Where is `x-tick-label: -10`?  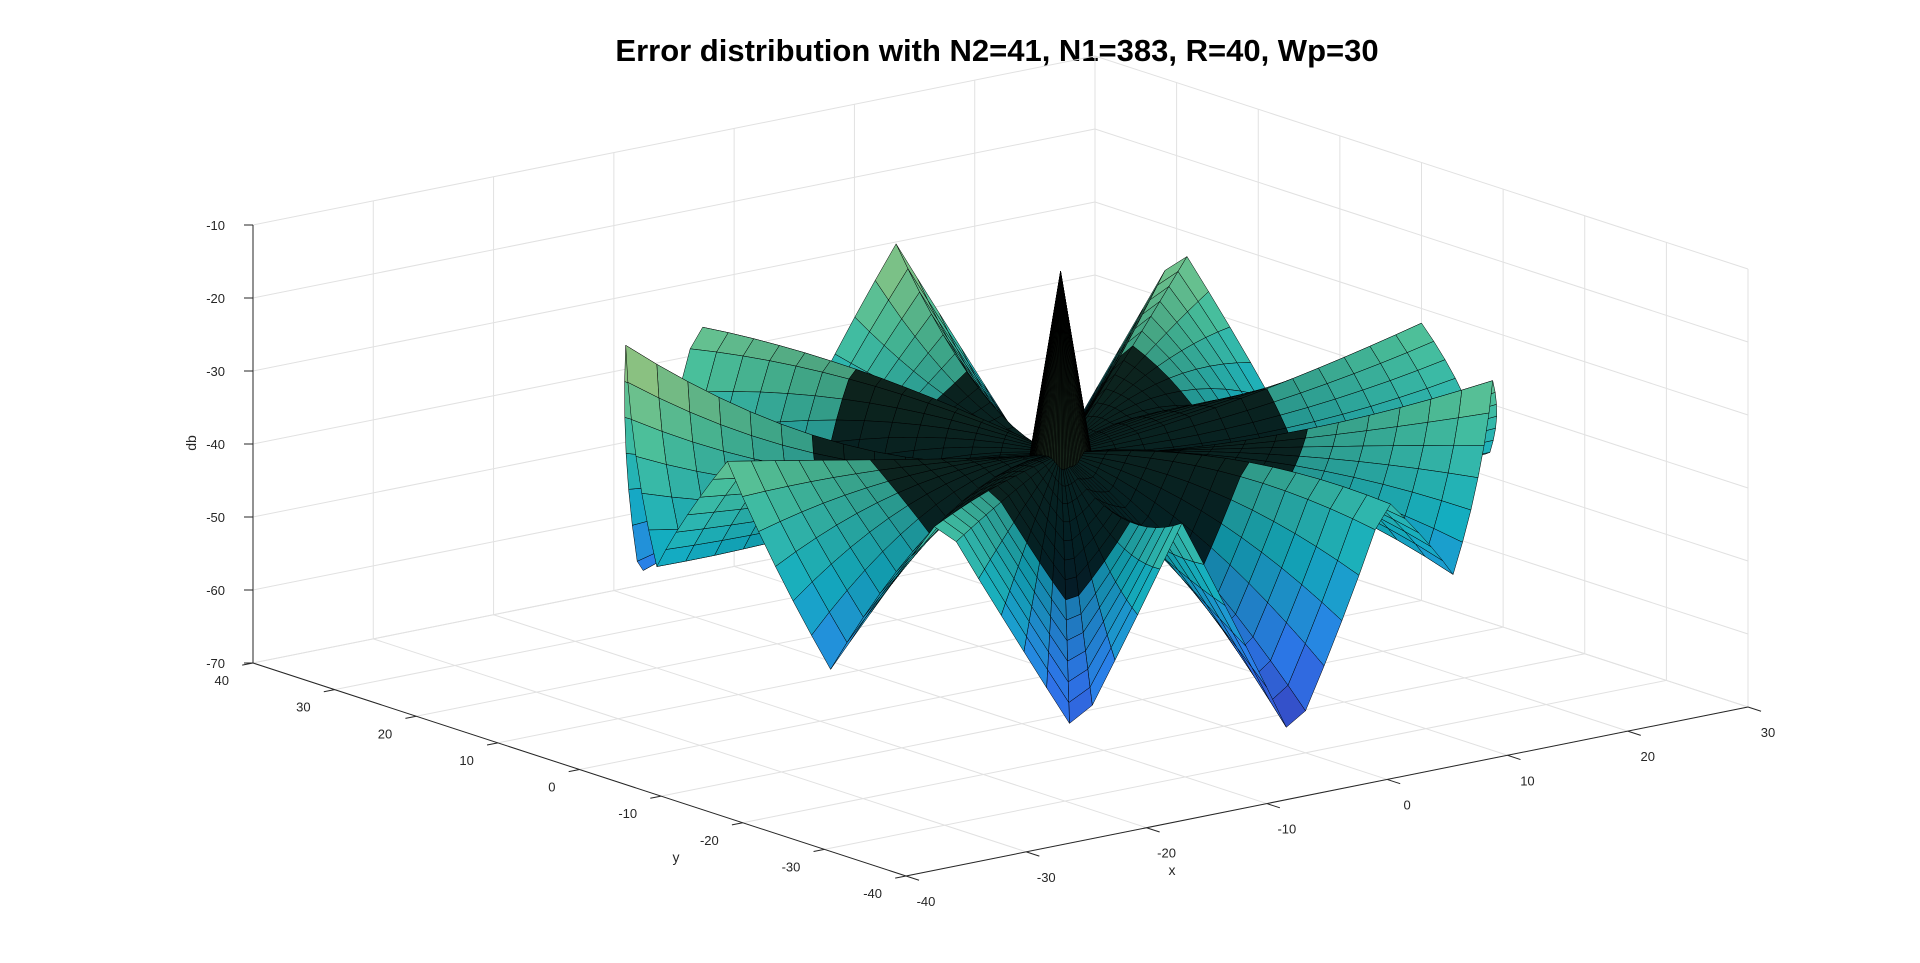 x-tick-label: -10 is located at coordinates (1286, 829).